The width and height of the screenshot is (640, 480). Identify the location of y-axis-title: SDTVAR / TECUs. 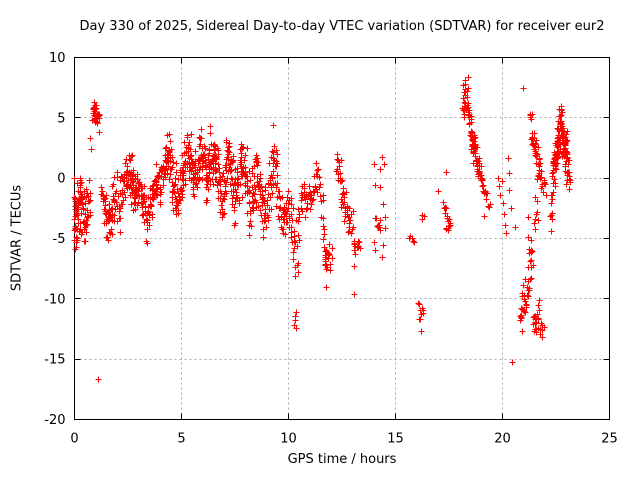
(17, 238).